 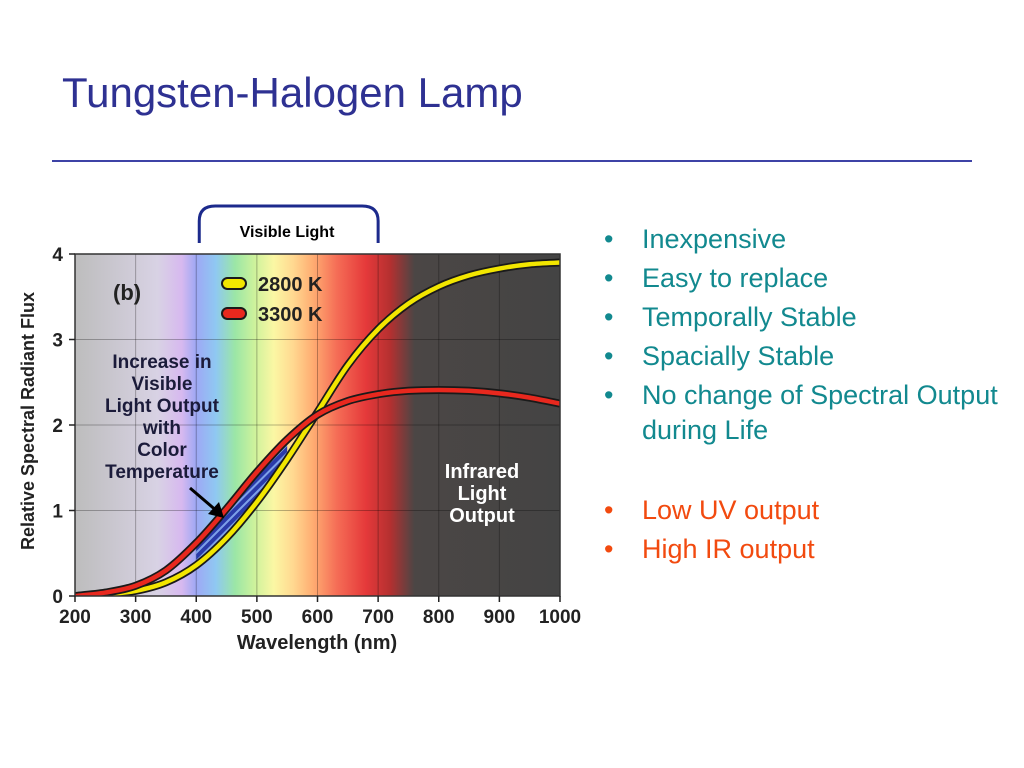 What do you see at coordinates (136, 617) in the screenshot?
I see `x-tick-label: 300` at bounding box center [136, 617].